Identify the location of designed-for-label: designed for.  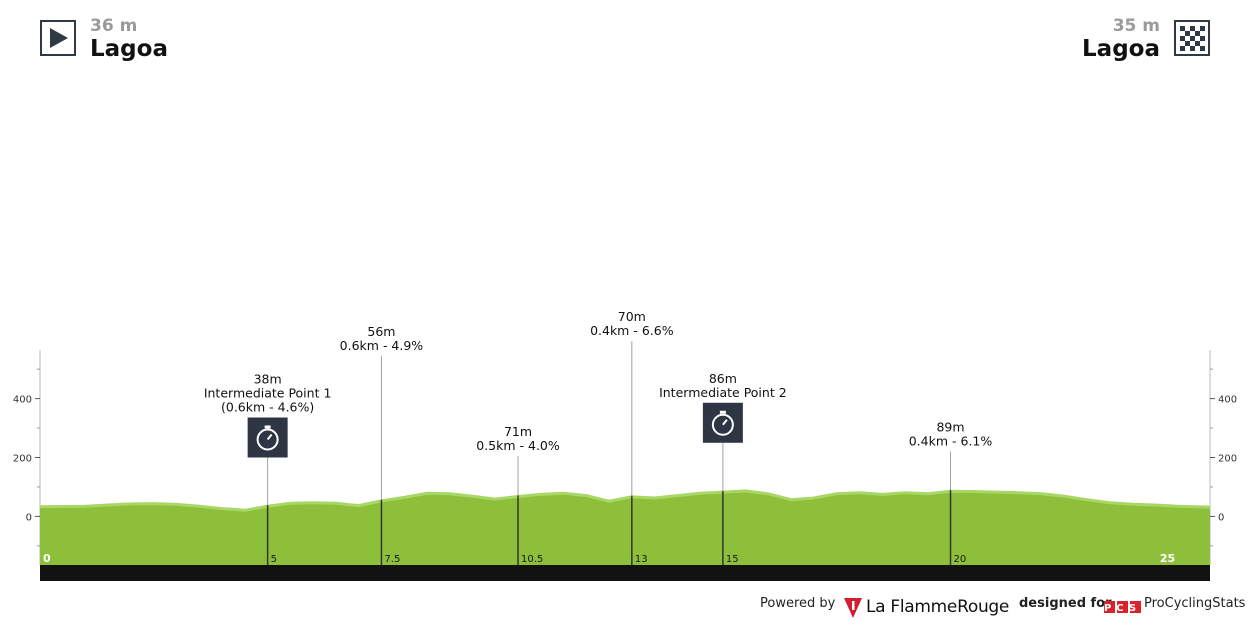
(1065, 603).